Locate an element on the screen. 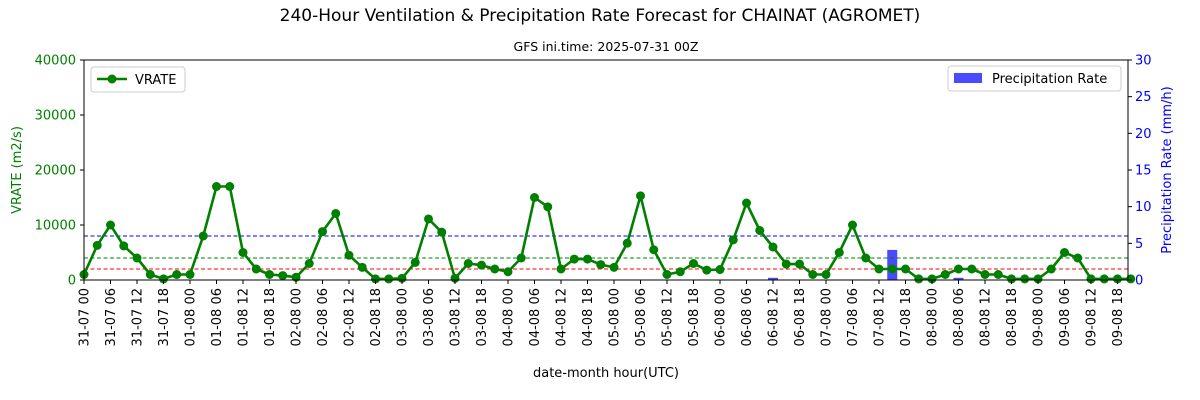  x-tick-label: 09-08 06 is located at coordinates (1065, 317).